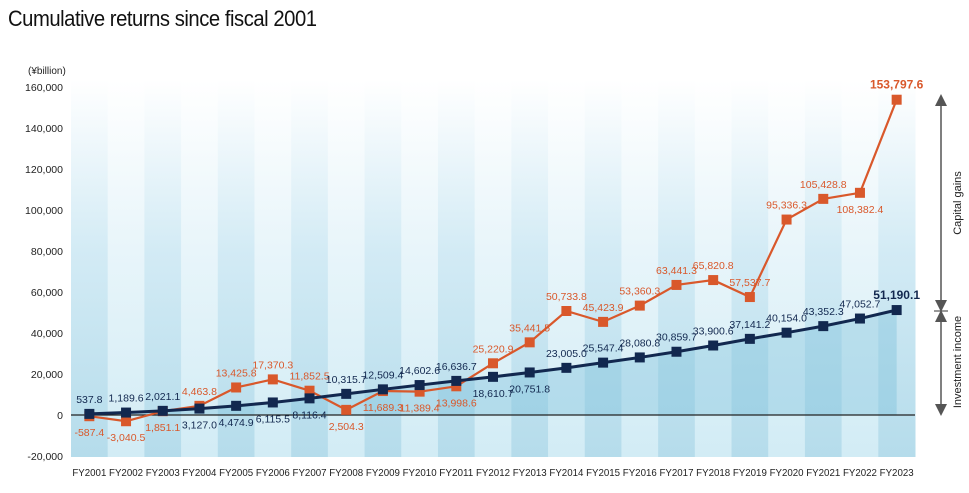 This screenshot has height=493, width=969. I want to click on y-tick-label: 80,000, so click(47, 252).